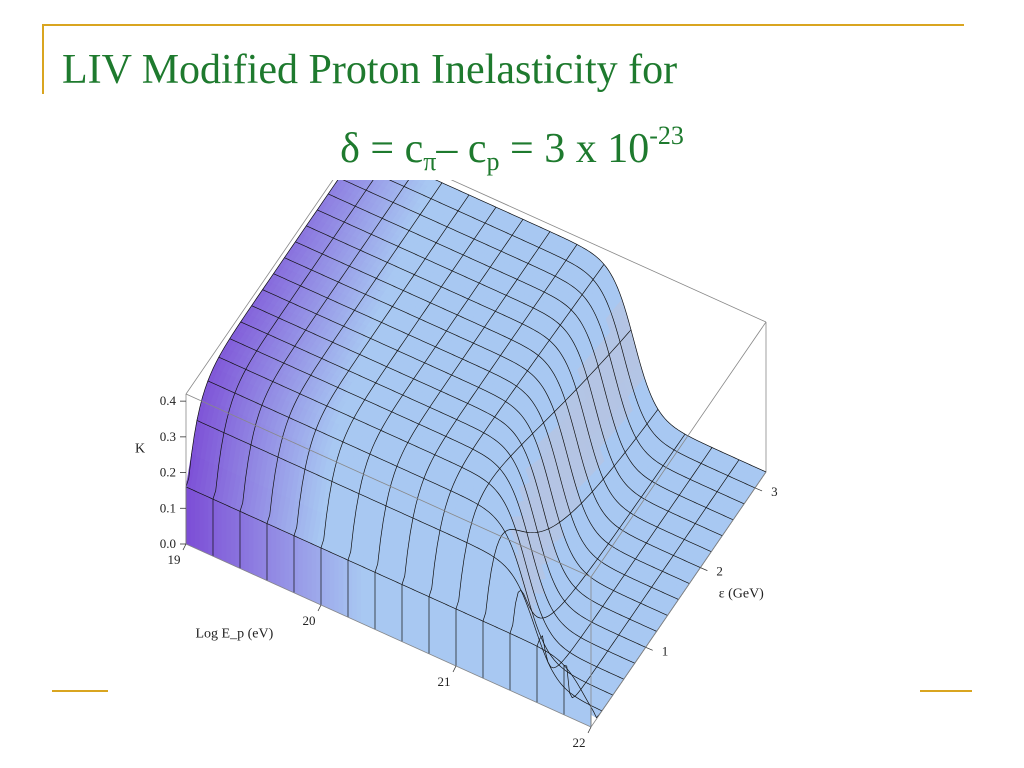 The width and height of the screenshot is (1024, 768). I want to click on bottom-left-rule, so click(80, 691).